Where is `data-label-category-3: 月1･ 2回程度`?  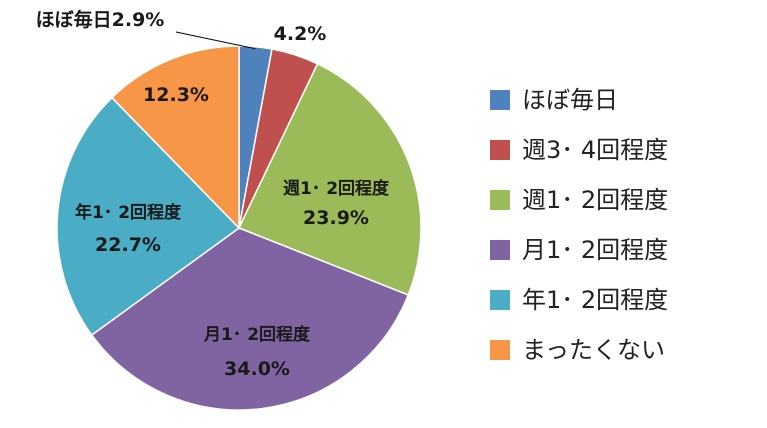
data-label-category-3: 月1･ 2回程度 is located at coordinates (257, 334).